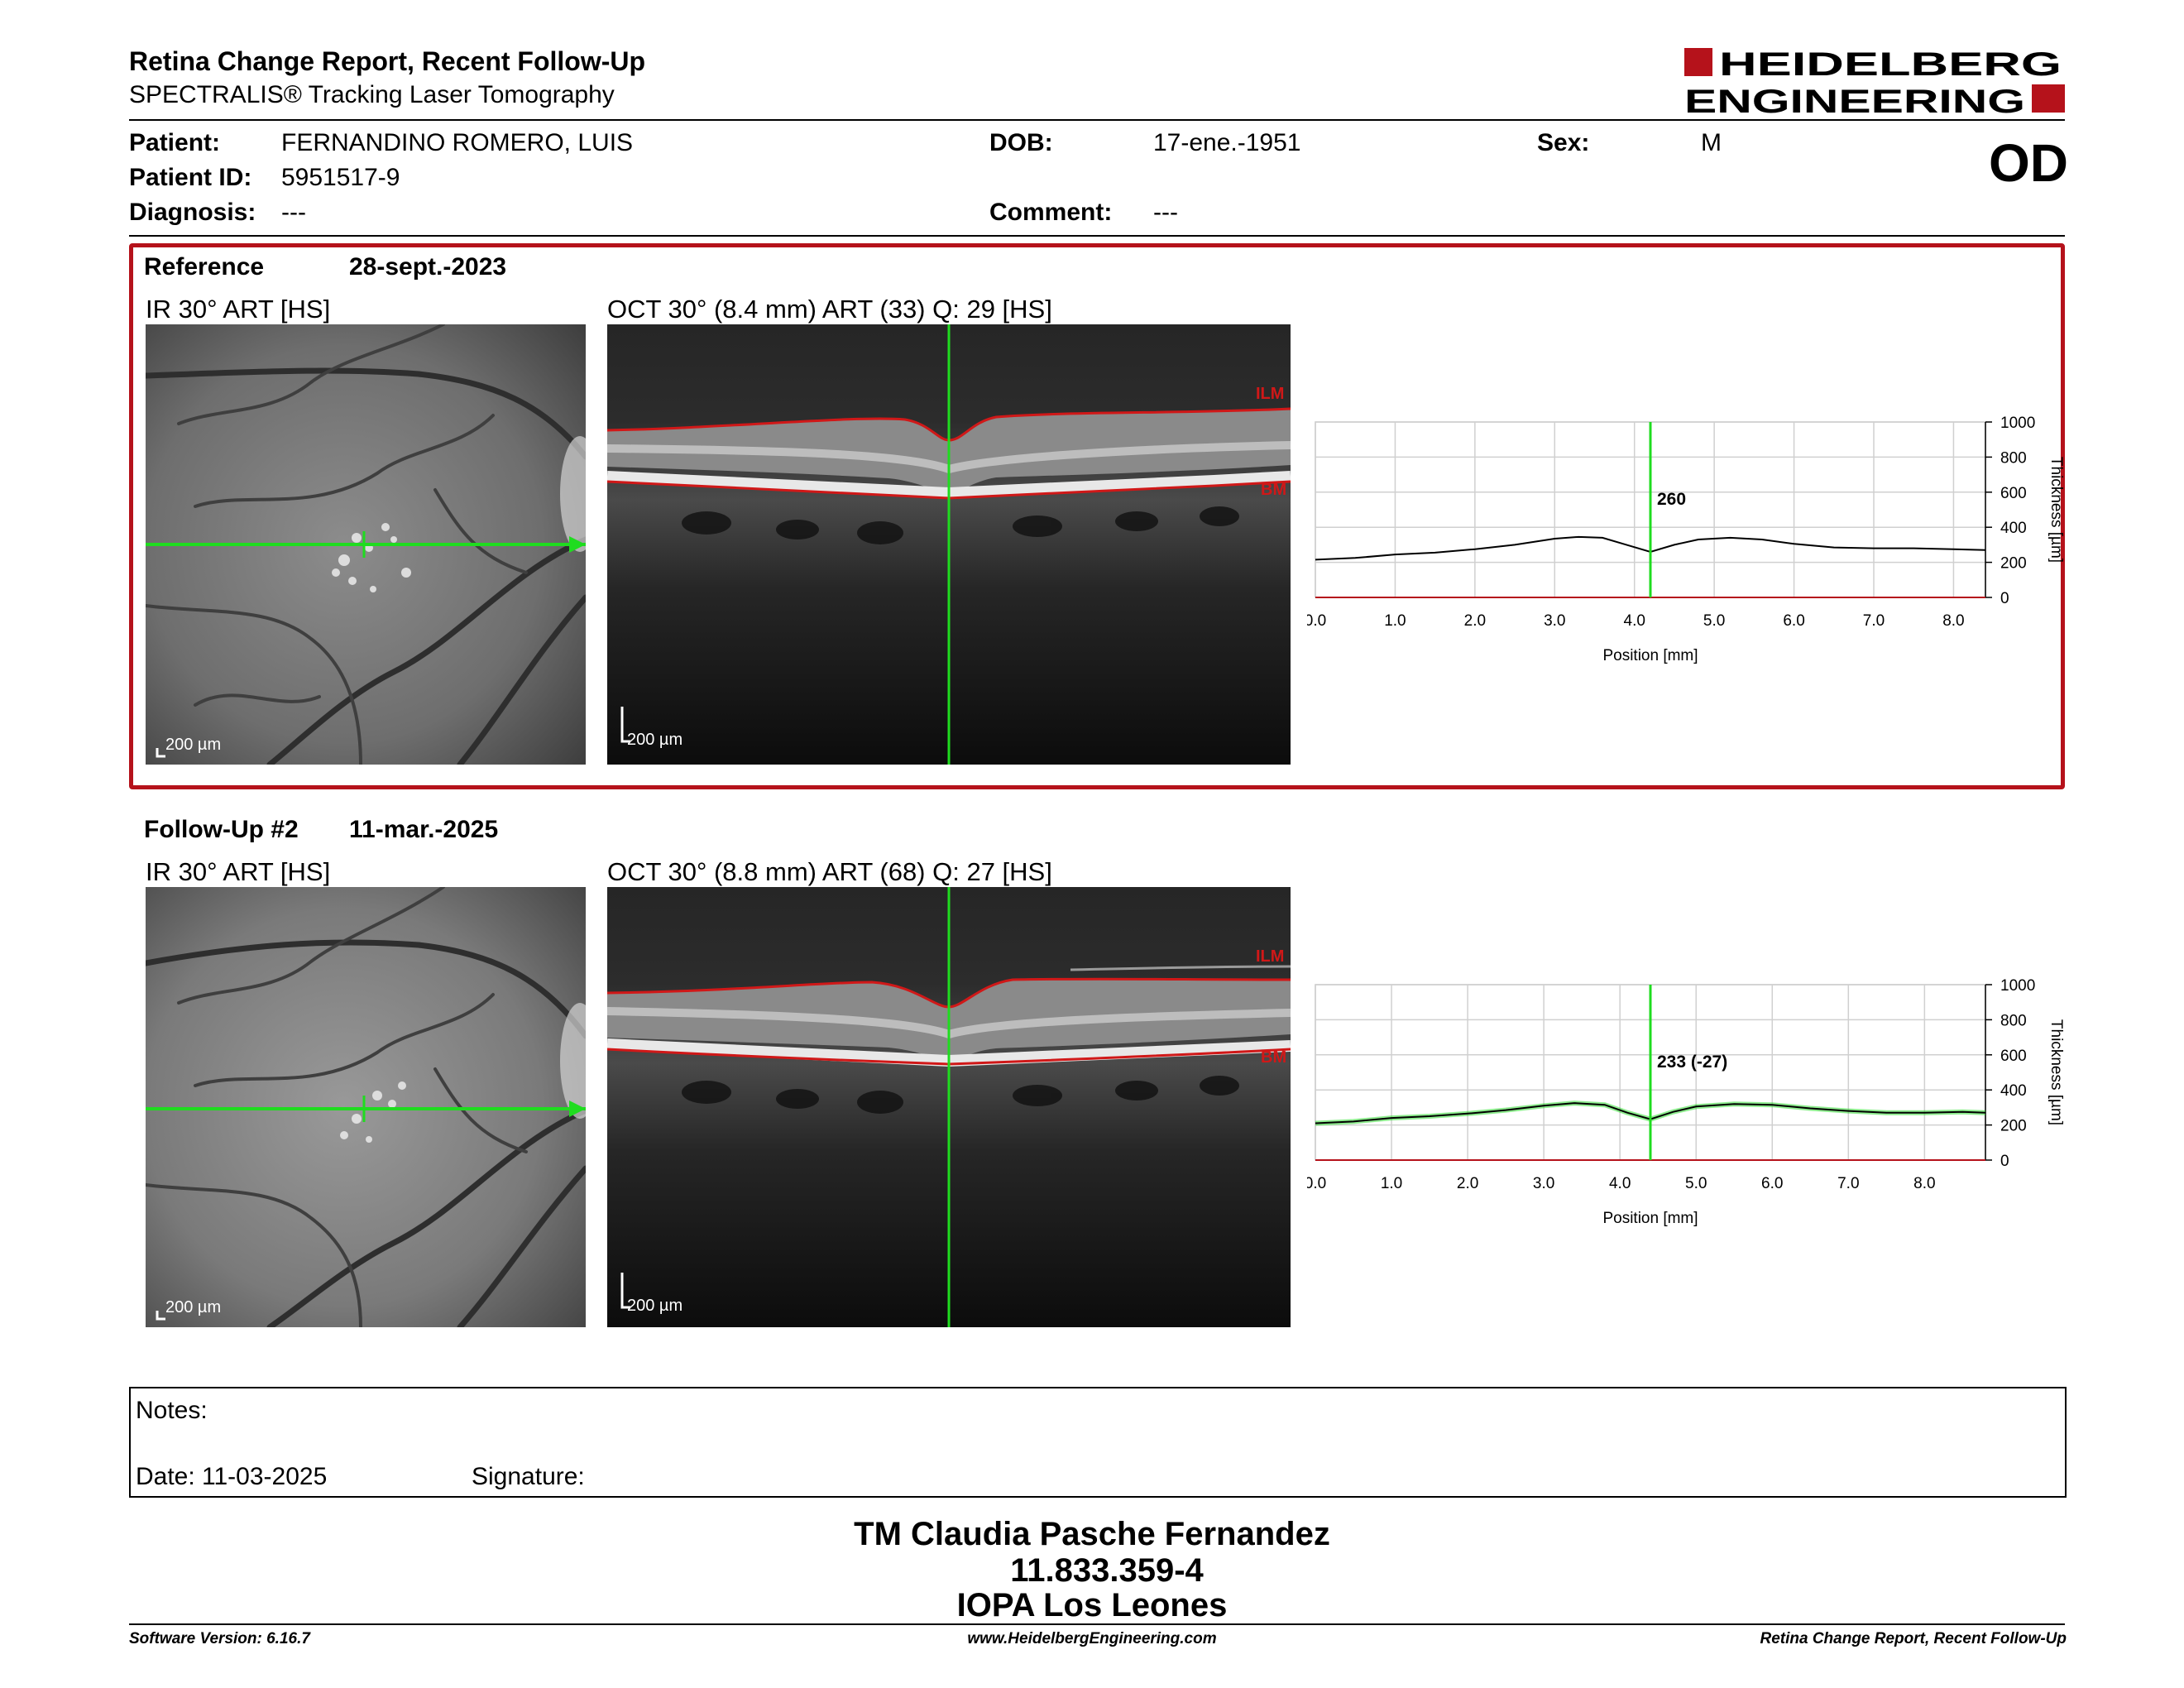 This screenshot has width=2184, height=1688. I want to click on followup-bm-label: BM, so click(1273, 1057).